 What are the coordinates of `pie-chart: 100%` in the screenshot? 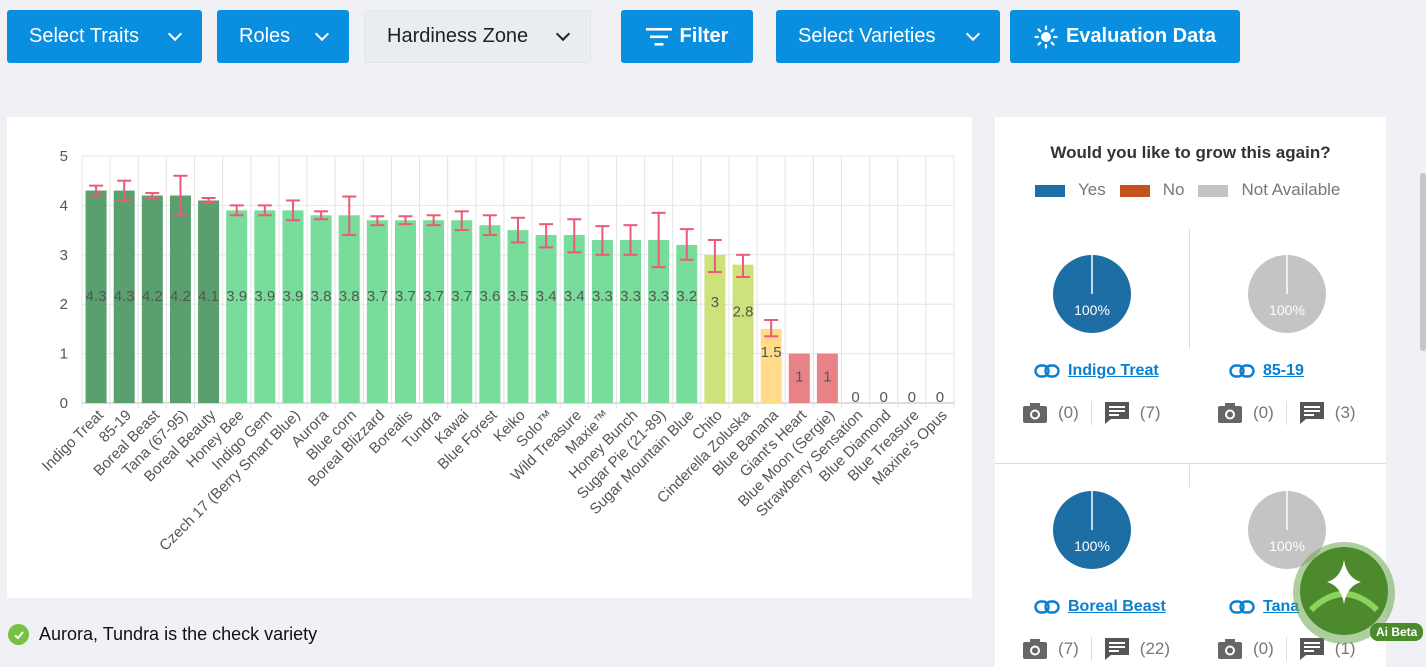 It's located at (1287, 294).